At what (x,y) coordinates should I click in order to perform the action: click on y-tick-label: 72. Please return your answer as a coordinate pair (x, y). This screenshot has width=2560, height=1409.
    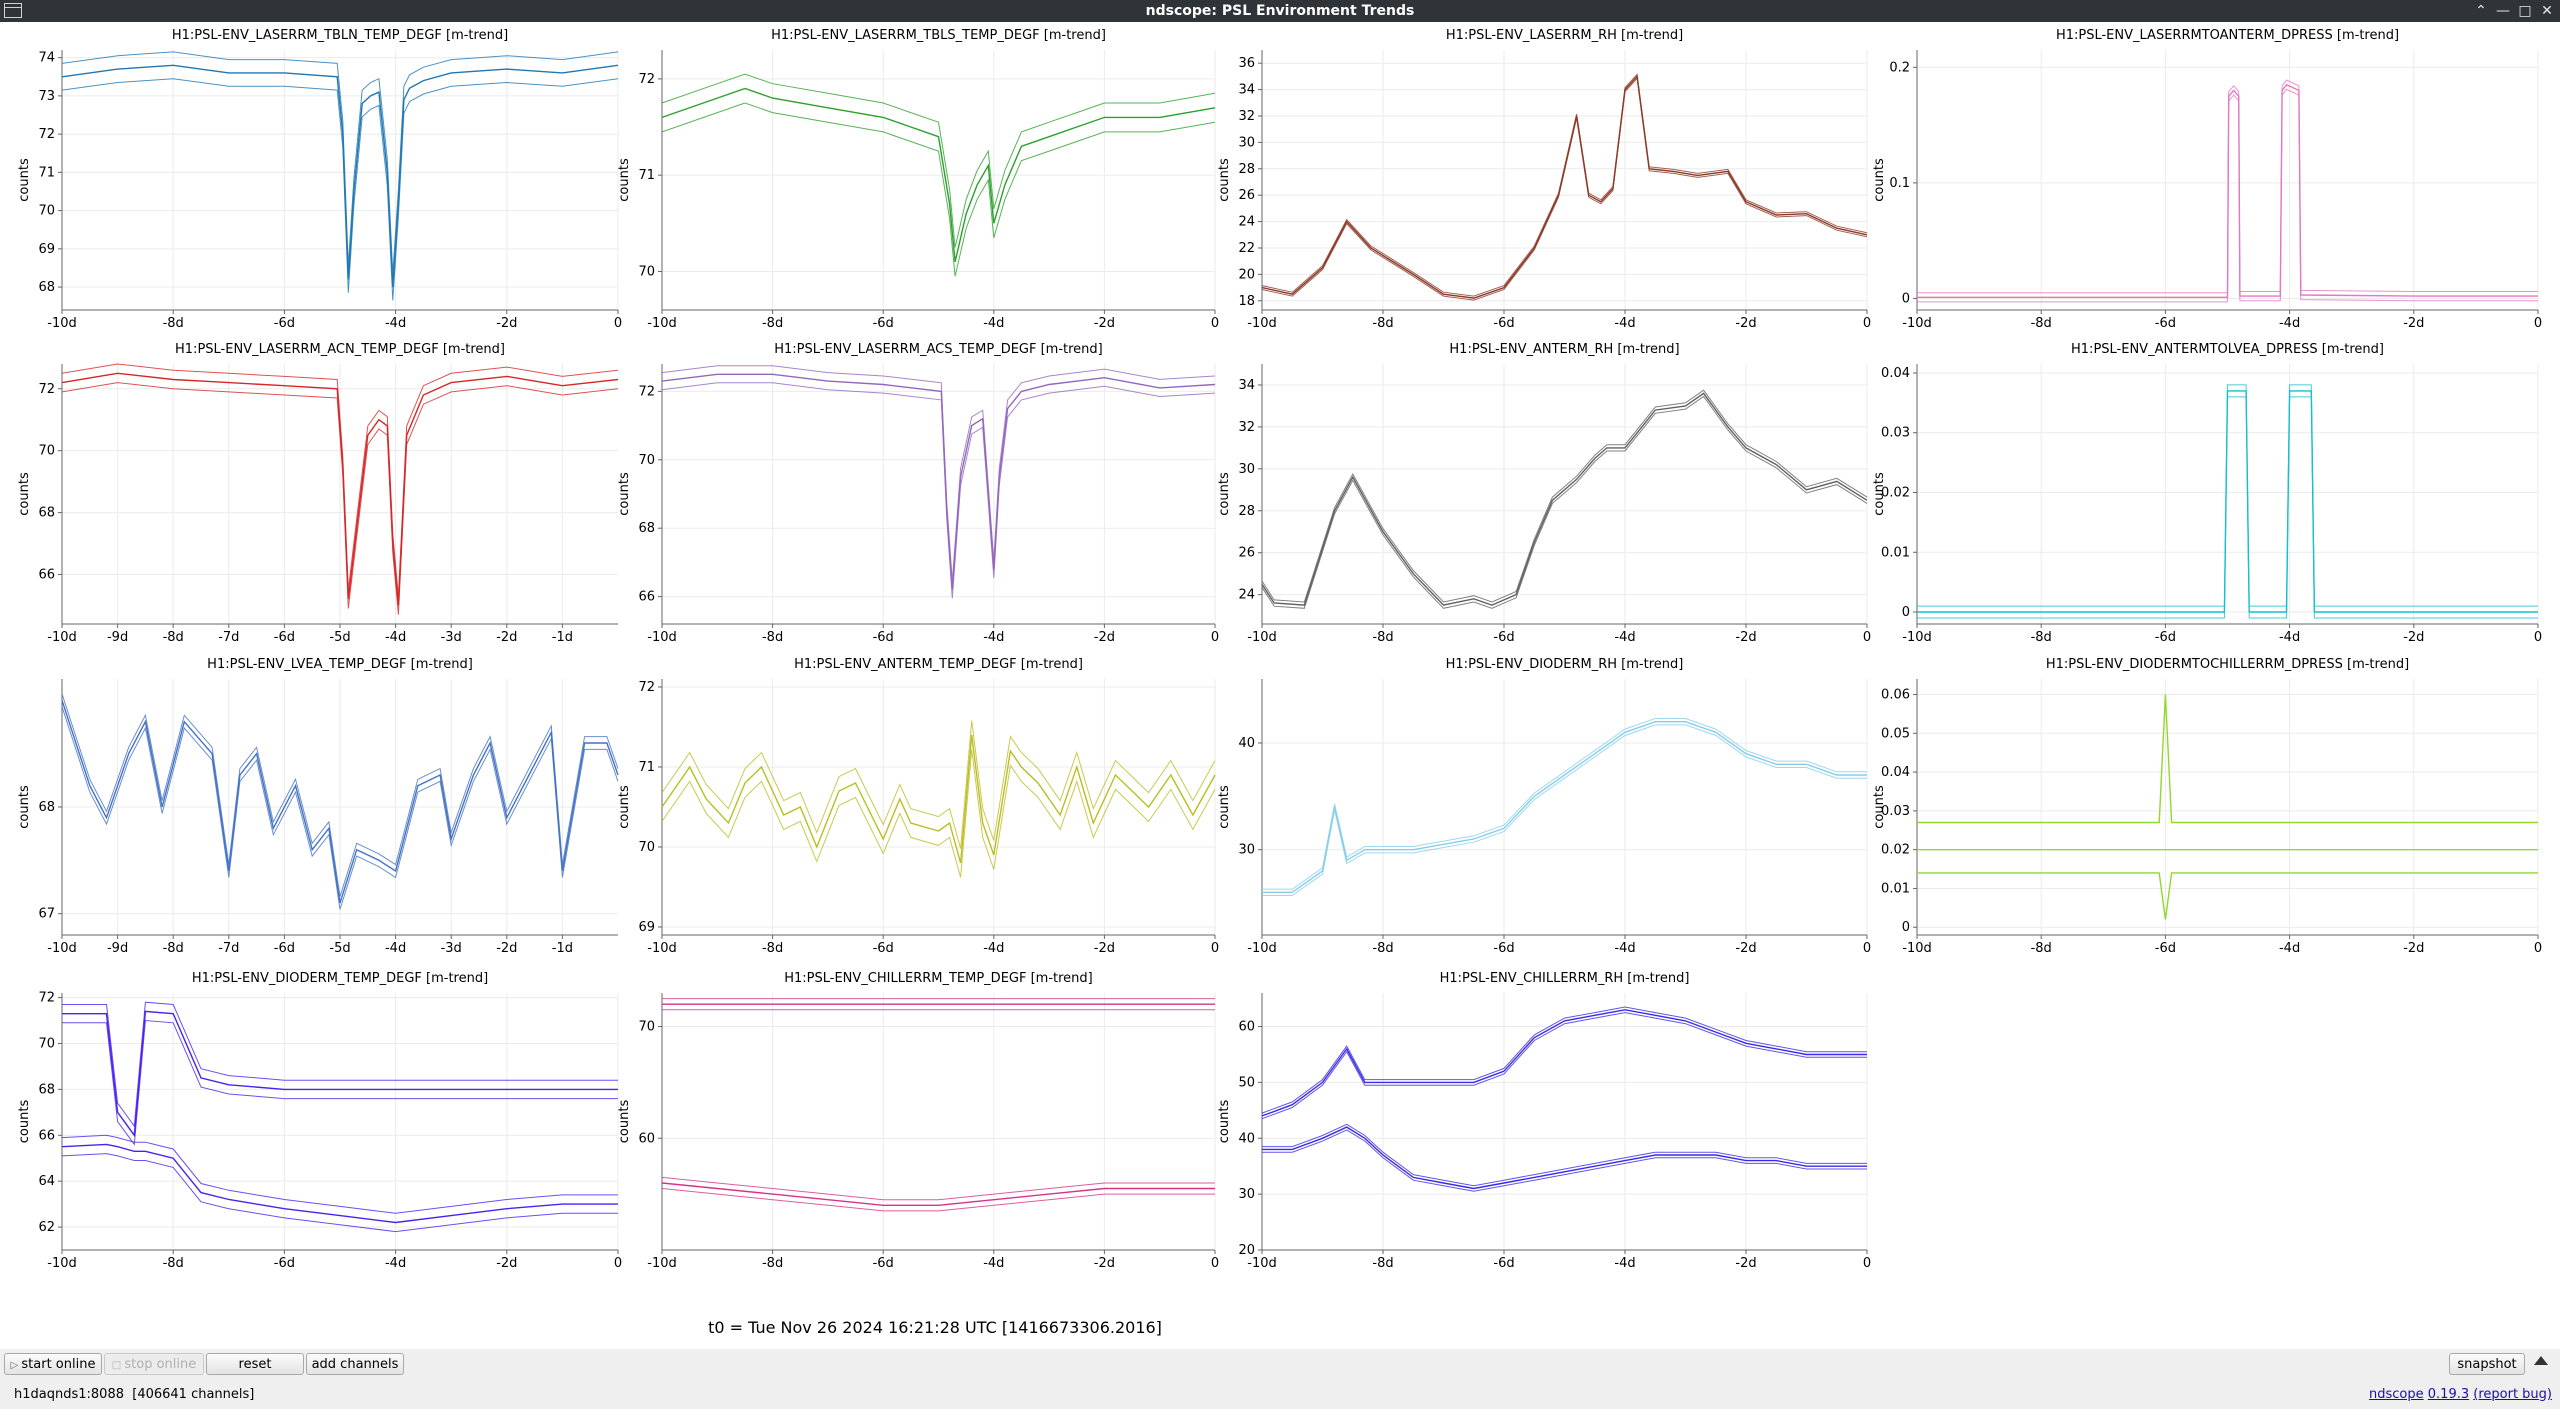
    Looking at the image, I should click on (46, 389).